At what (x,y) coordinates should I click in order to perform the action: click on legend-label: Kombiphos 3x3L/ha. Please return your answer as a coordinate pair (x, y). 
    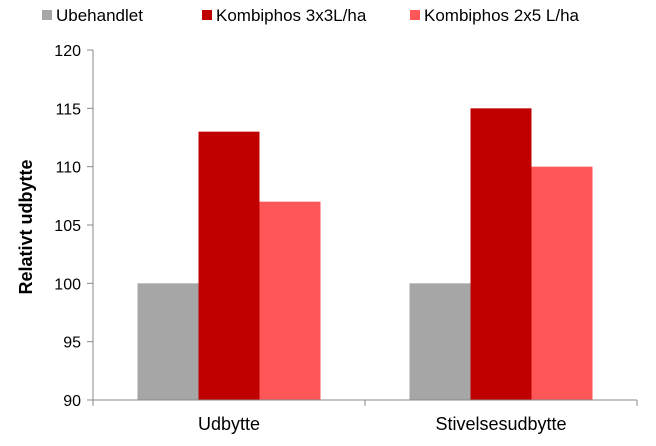
    Looking at the image, I should click on (291, 15).